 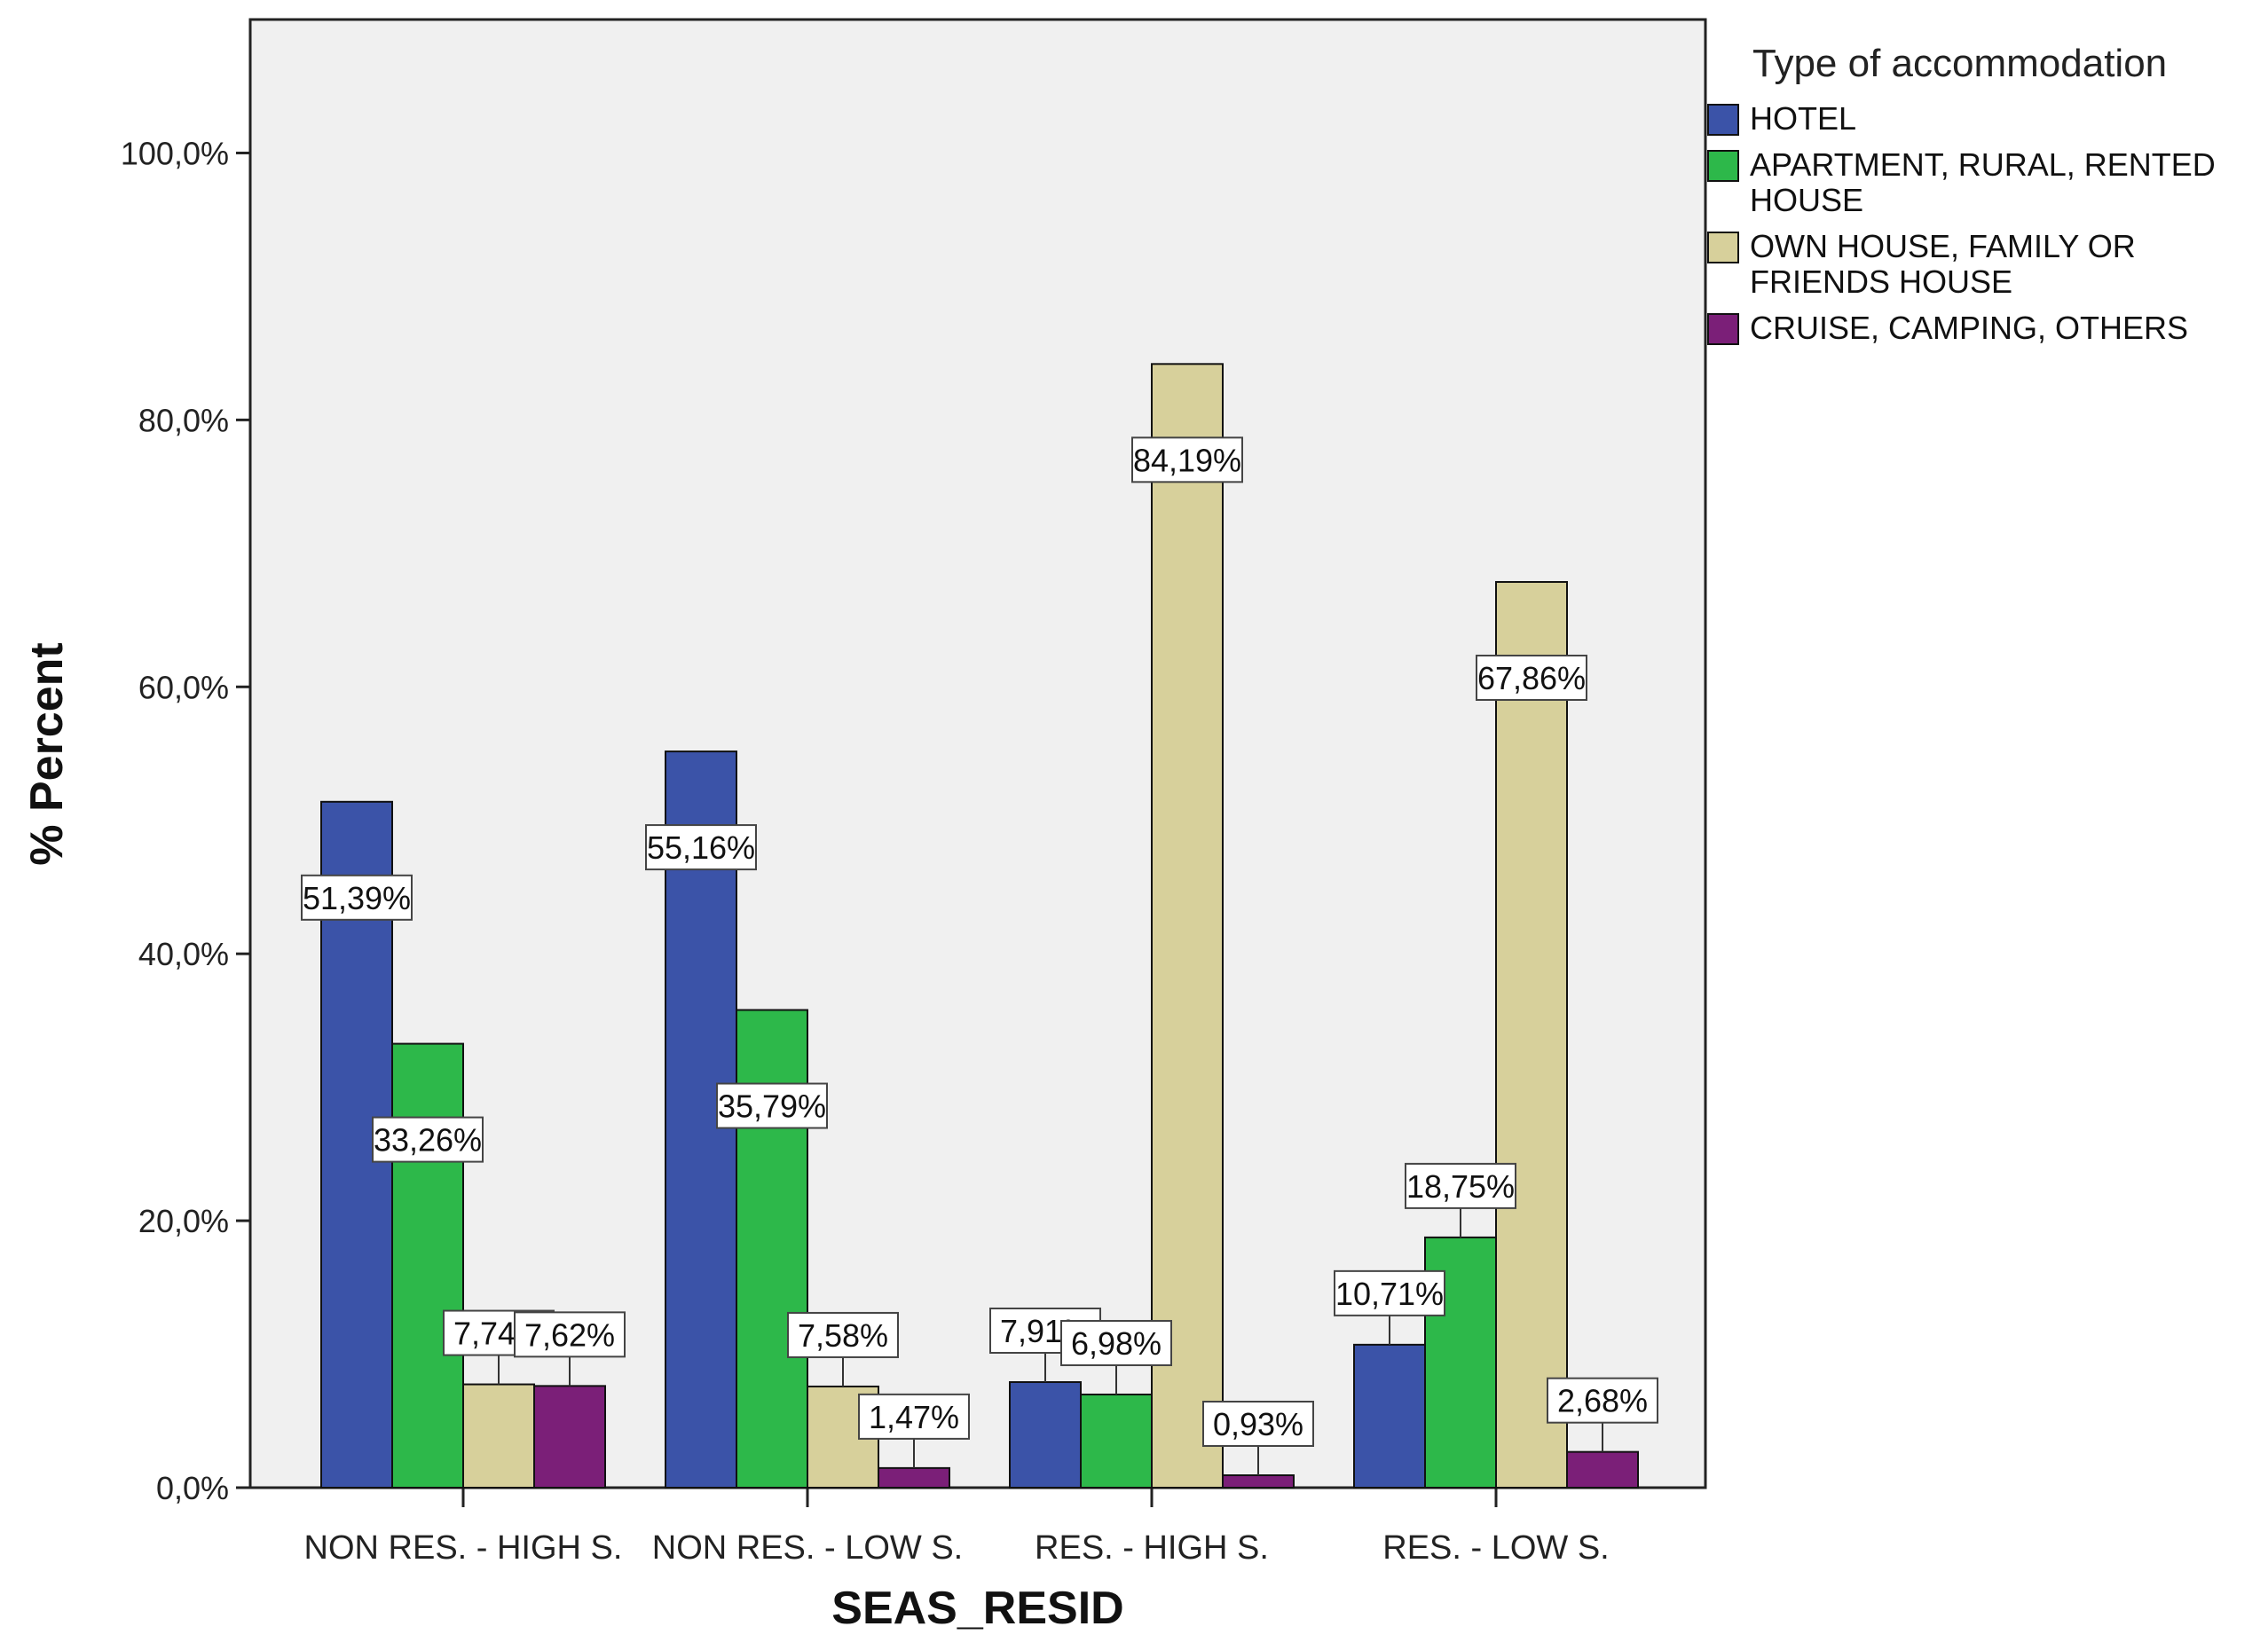 What do you see at coordinates (807, 1548) in the screenshot?
I see `x-category-label: NON RES. - LOW S.` at bounding box center [807, 1548].